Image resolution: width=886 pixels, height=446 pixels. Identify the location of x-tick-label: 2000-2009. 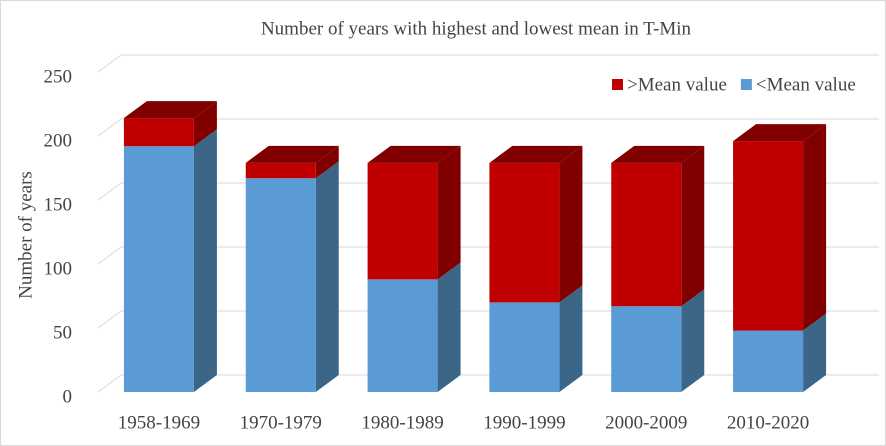
(646, 422).